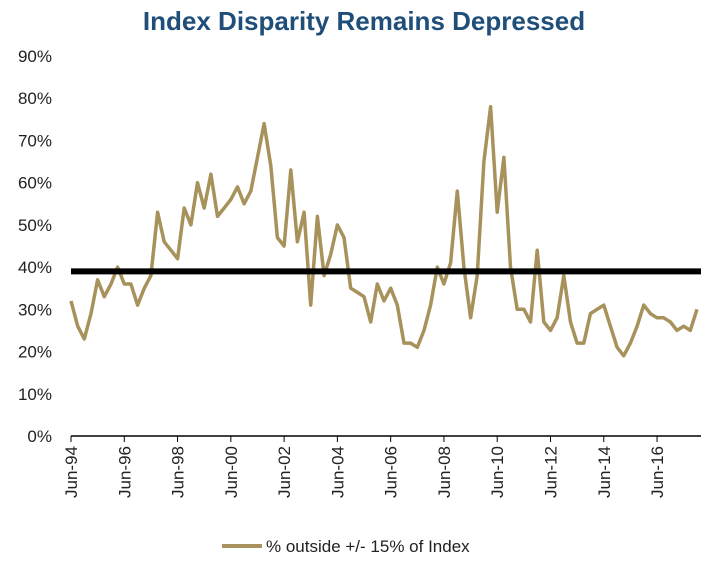  I want to click on x-tick-label: Jun-08, so click(444, 472).